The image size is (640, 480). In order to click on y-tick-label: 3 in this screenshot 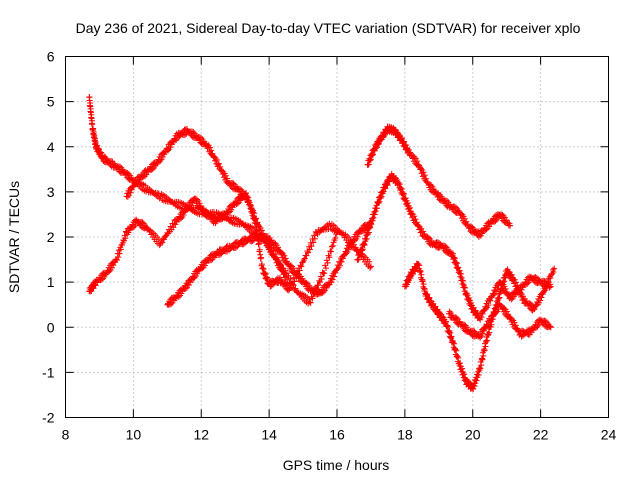, I will do `click(51, 192)`.